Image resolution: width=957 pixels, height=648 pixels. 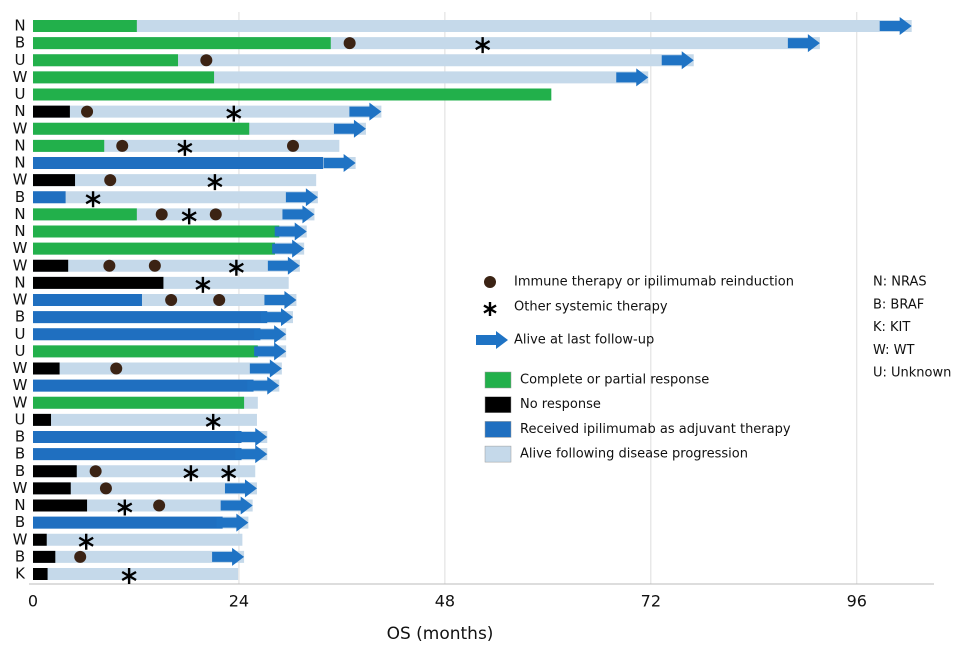 What do you see at coordinates (239, 601) in the screenshot?
I see `x-tick-label: 24` at bounding box center [239, 601].